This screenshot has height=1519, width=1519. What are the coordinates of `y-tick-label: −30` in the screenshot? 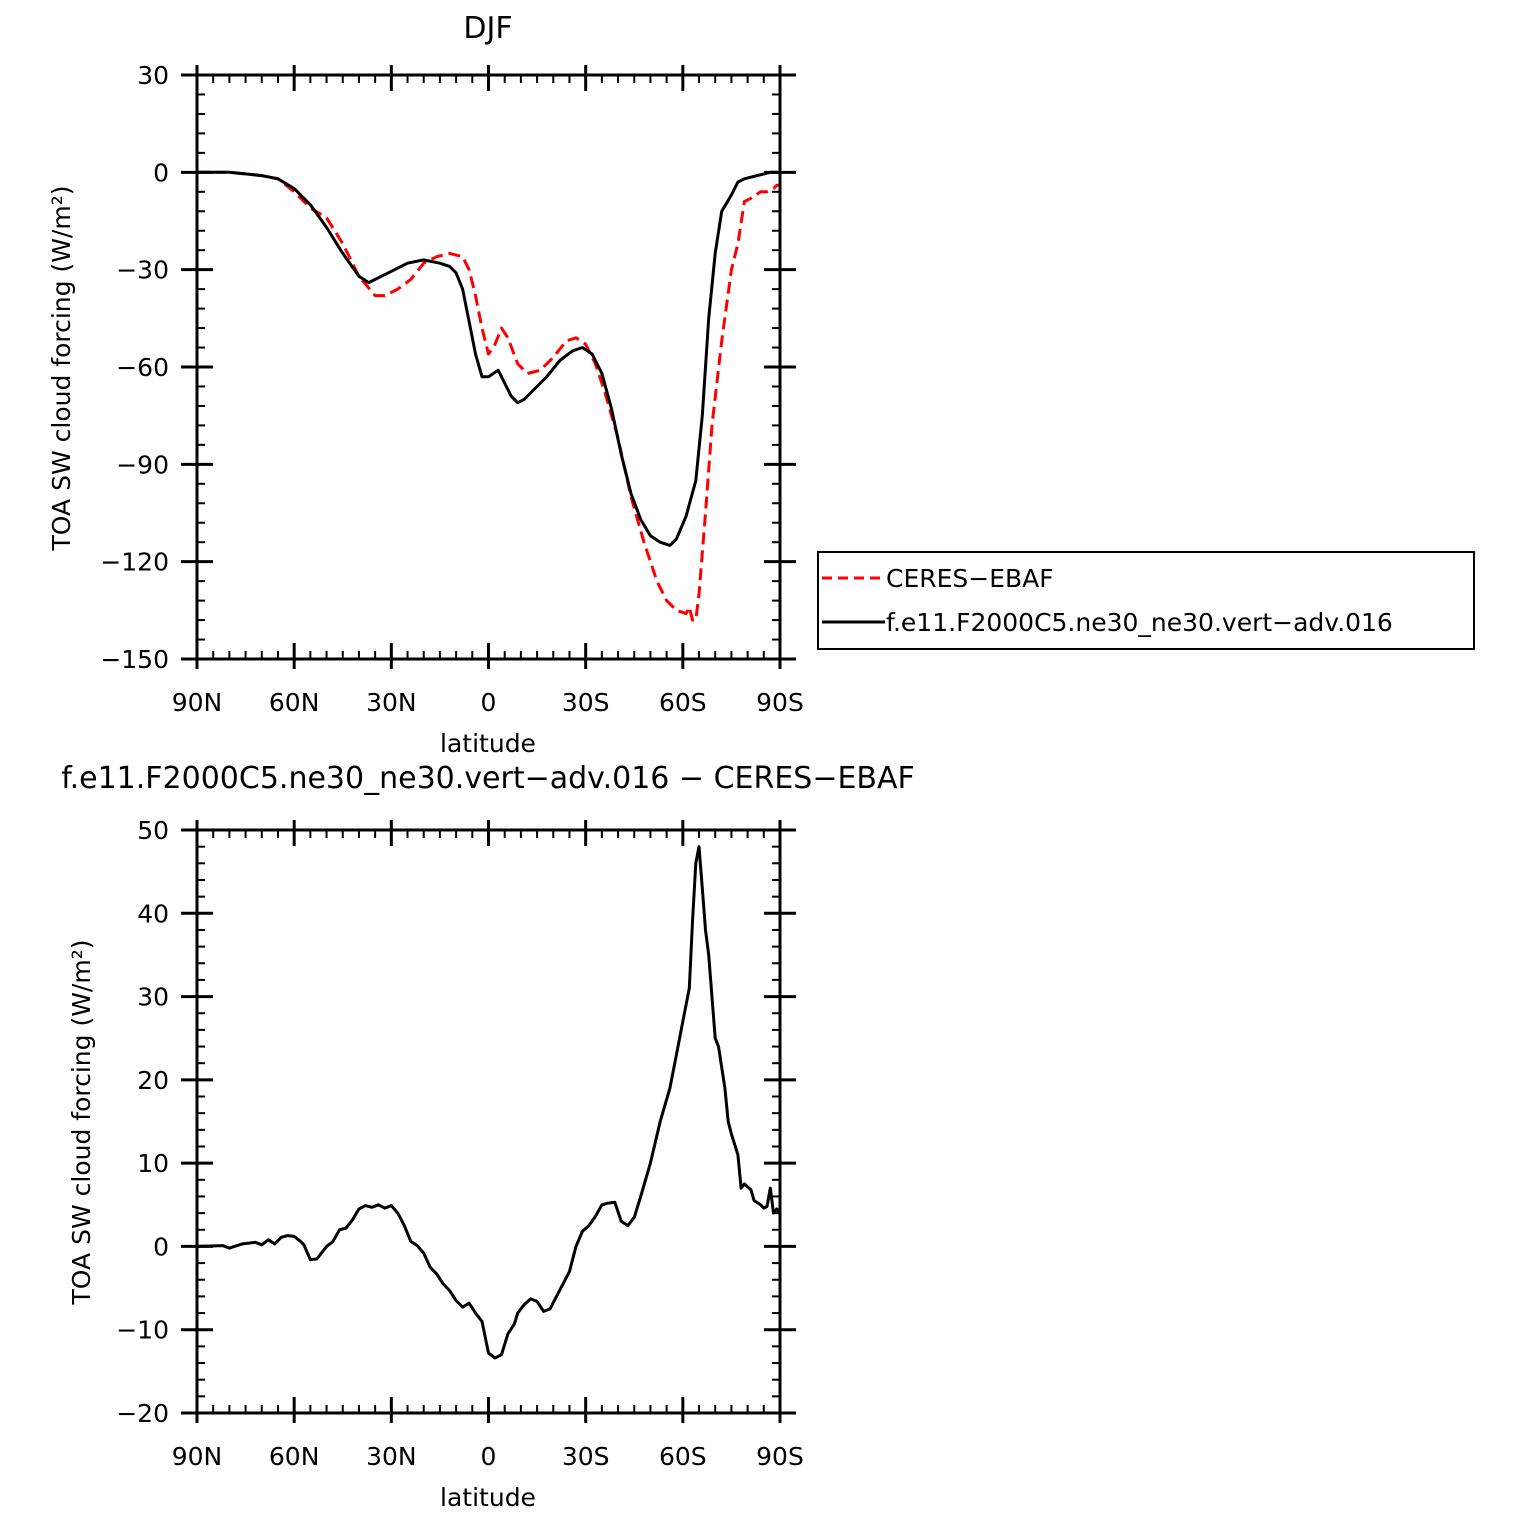 It's located at (142, 270).